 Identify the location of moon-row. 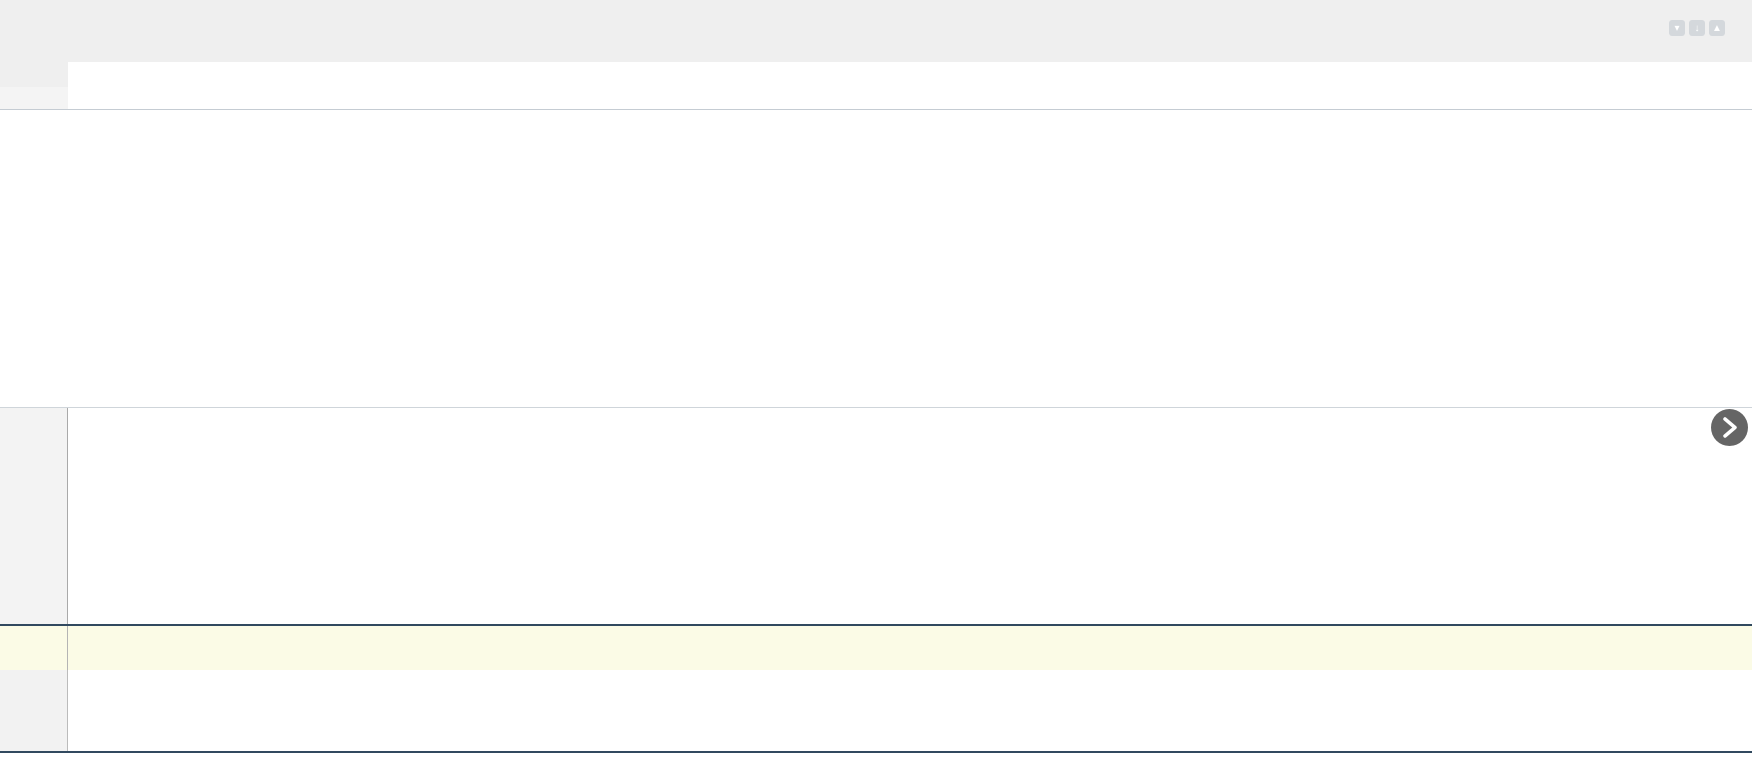
(876, 688).